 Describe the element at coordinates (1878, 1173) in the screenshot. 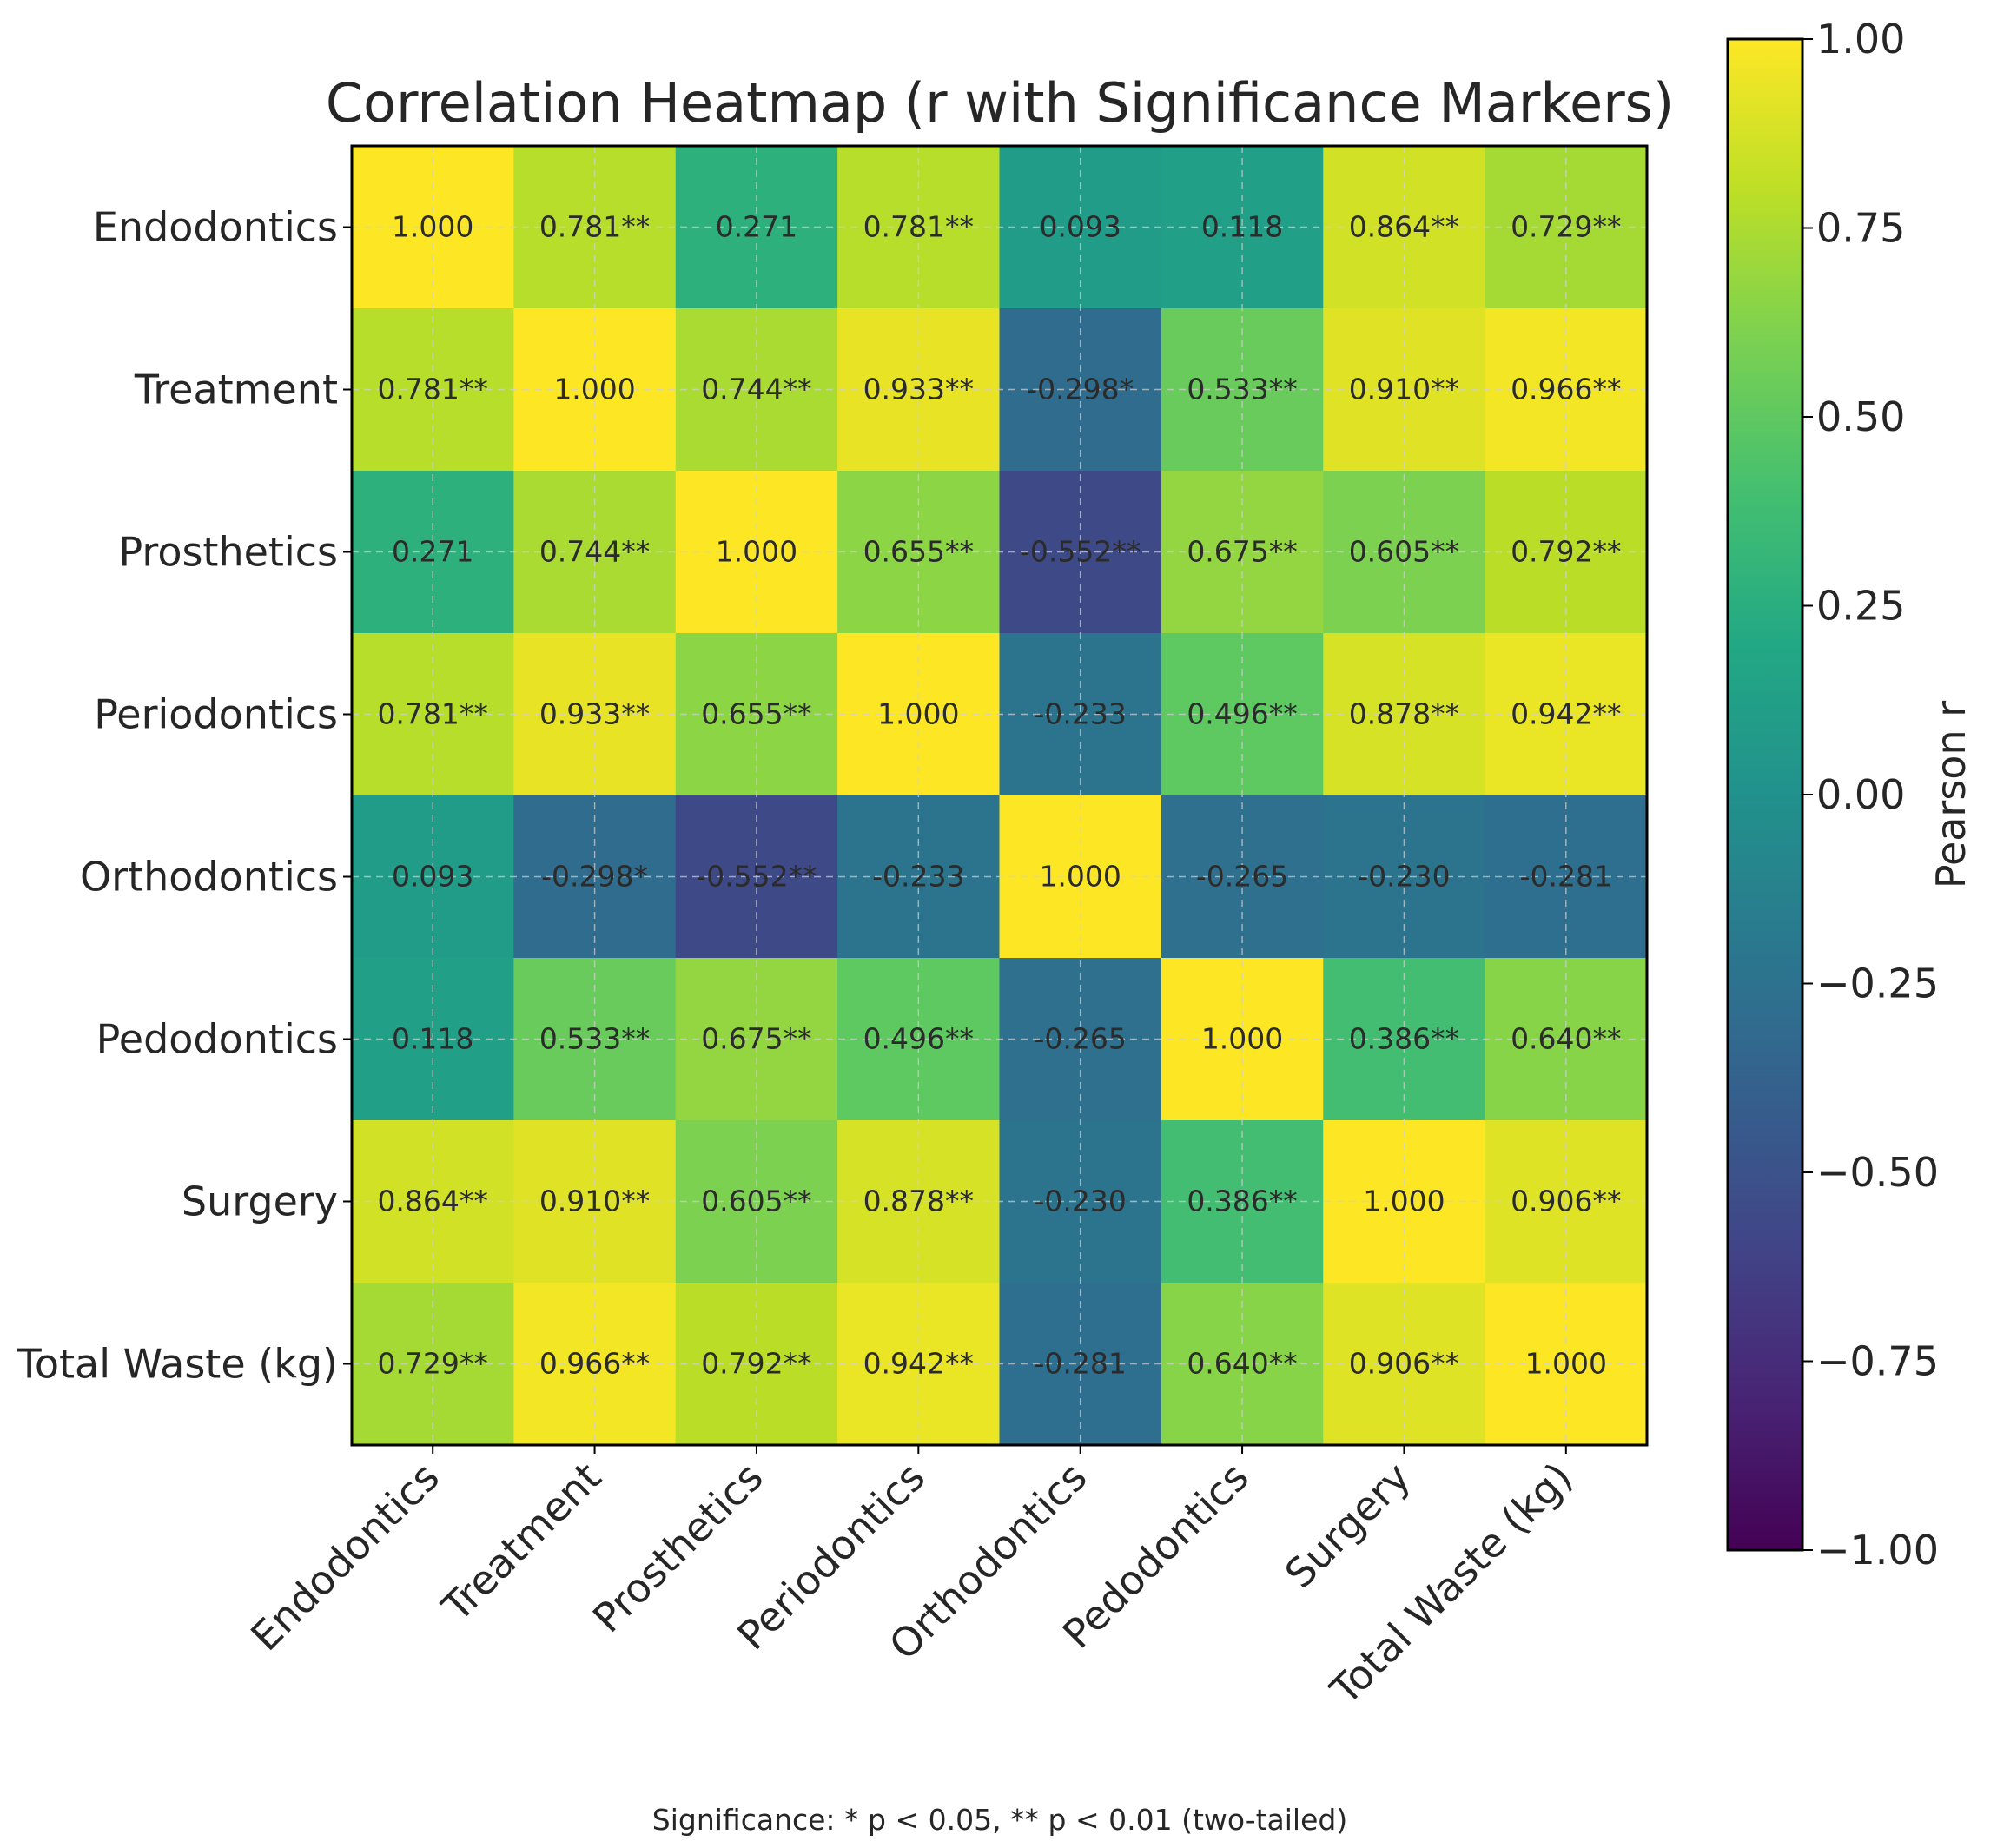

I see `colorbar-tick-label: −0.50` at that location.